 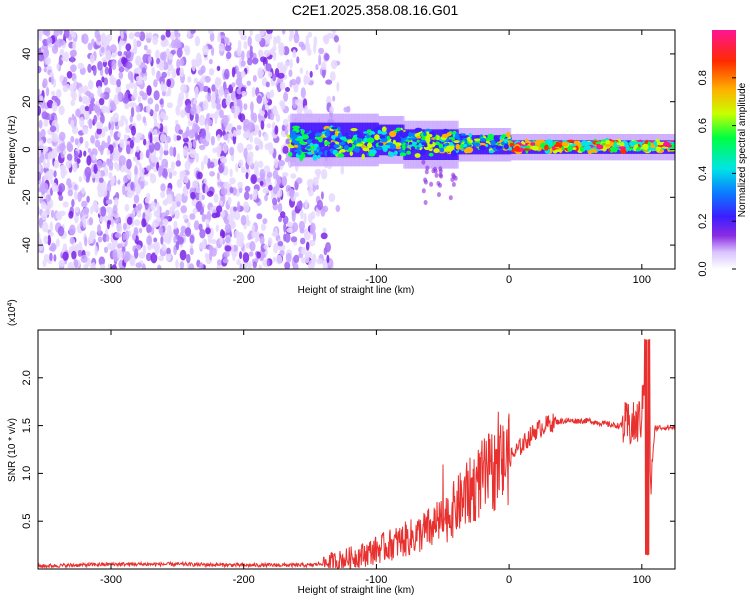 What do you see at coordinates (111, 280) in the screenshot?
I see `x-tick-label: -300` at bounding box center [111, 280].